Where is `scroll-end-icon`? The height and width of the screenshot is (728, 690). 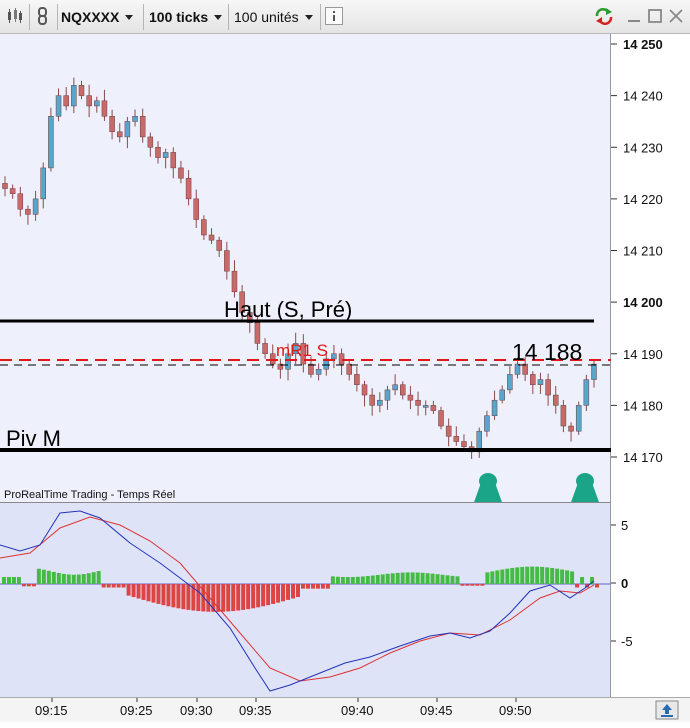 scroll-end-icon is located at coordinates (667, 710).